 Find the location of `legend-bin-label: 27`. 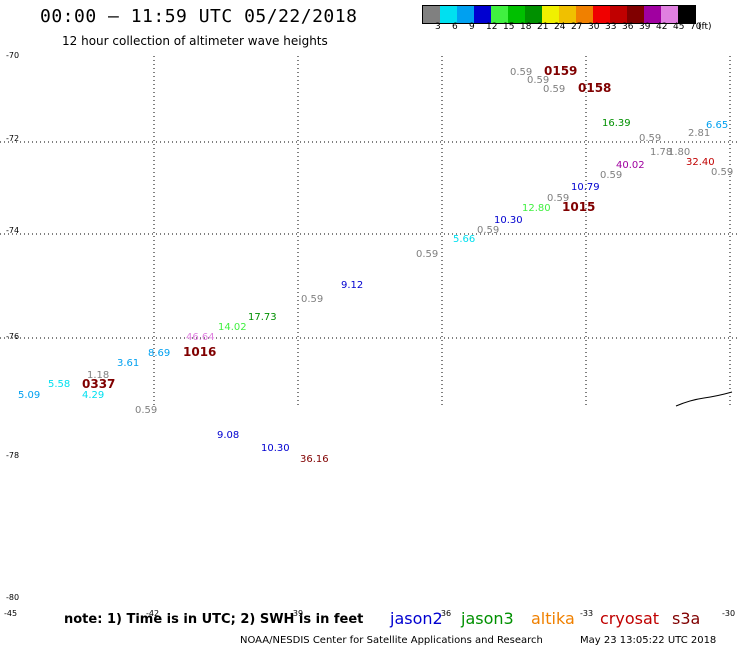

legend-bin-label: 27 is located at coordinates (577, 27).